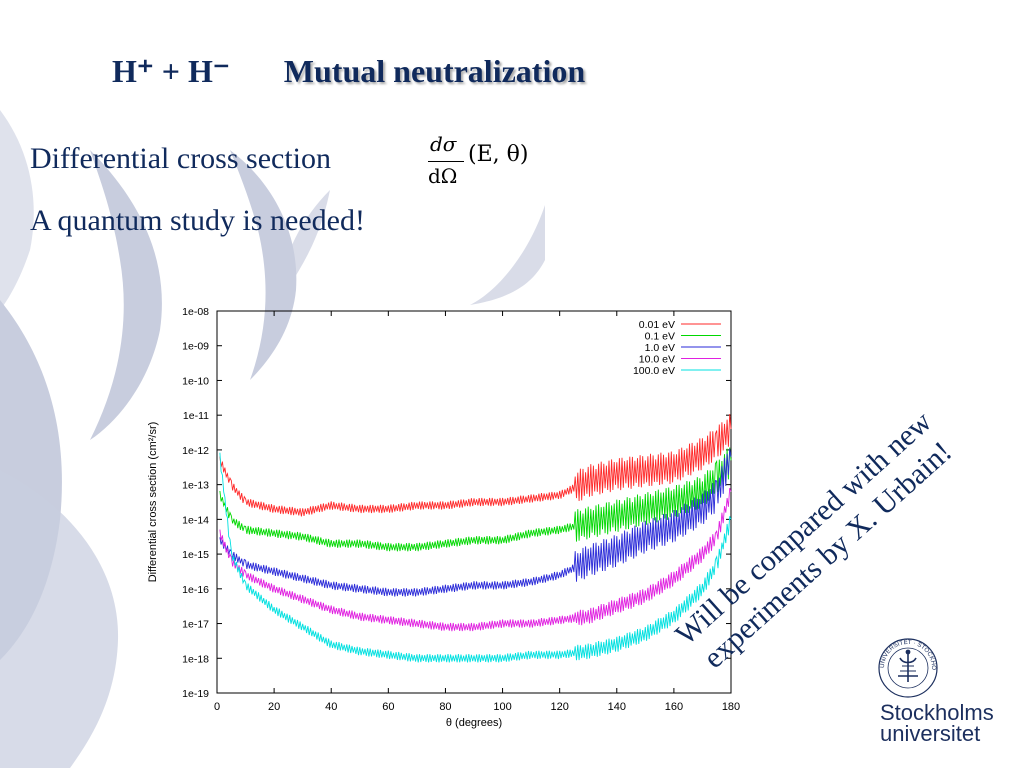  I want to click on text-line-quantum: A quantum study is needed!, so click(197, 220).